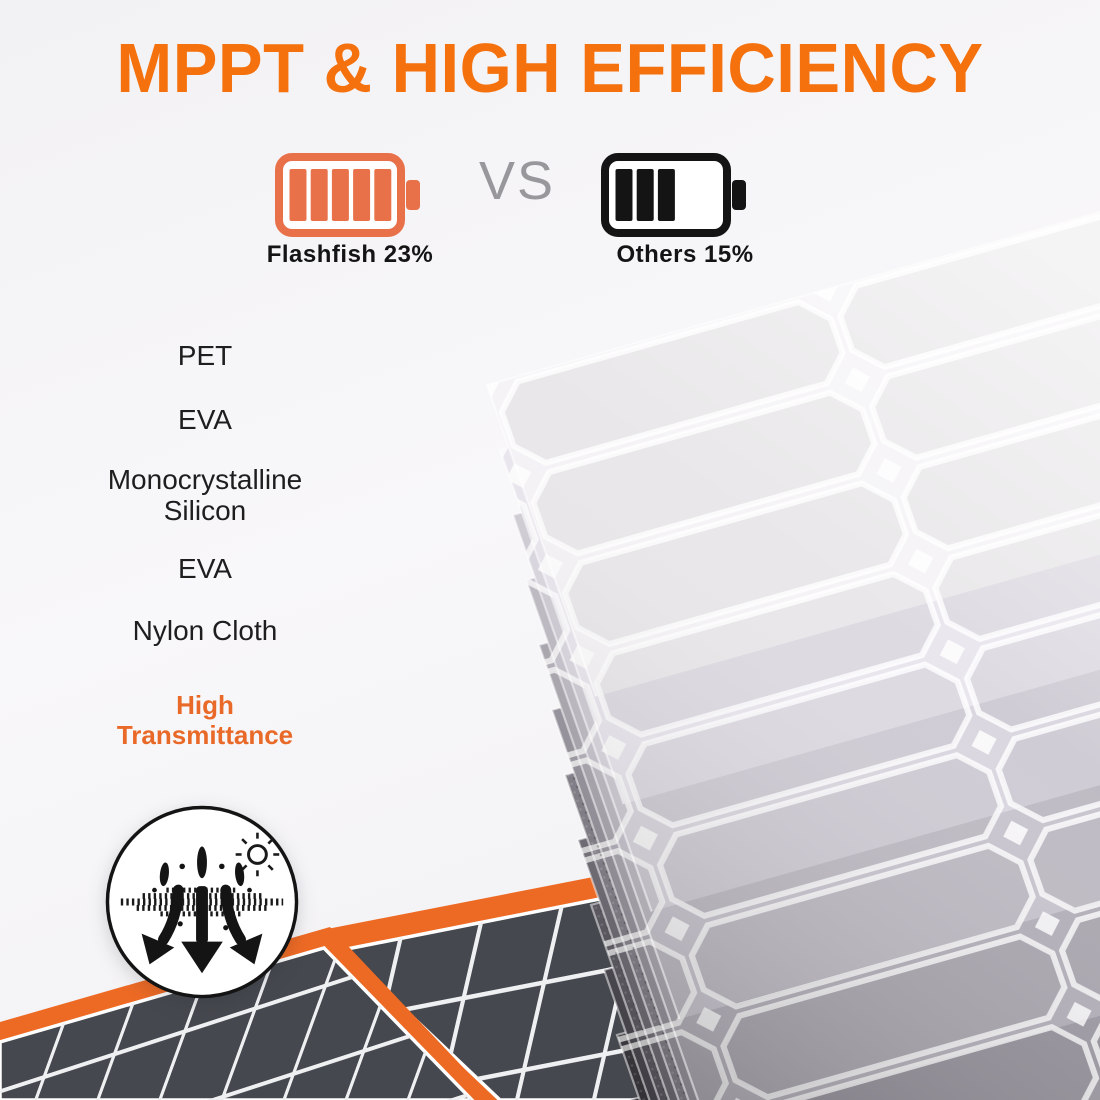  What do you see at coordinates (517, 181) in the screenshot?
I see `vs-label: VS` at bounding box center [517, 181].